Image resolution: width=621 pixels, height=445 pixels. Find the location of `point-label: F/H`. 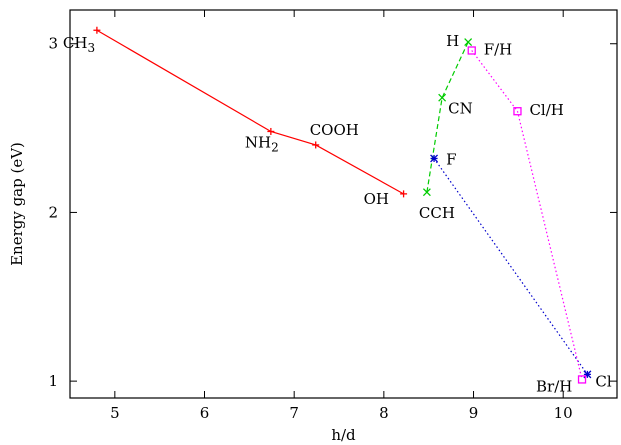

point-label: F/H is located at coordinates (498, 49).